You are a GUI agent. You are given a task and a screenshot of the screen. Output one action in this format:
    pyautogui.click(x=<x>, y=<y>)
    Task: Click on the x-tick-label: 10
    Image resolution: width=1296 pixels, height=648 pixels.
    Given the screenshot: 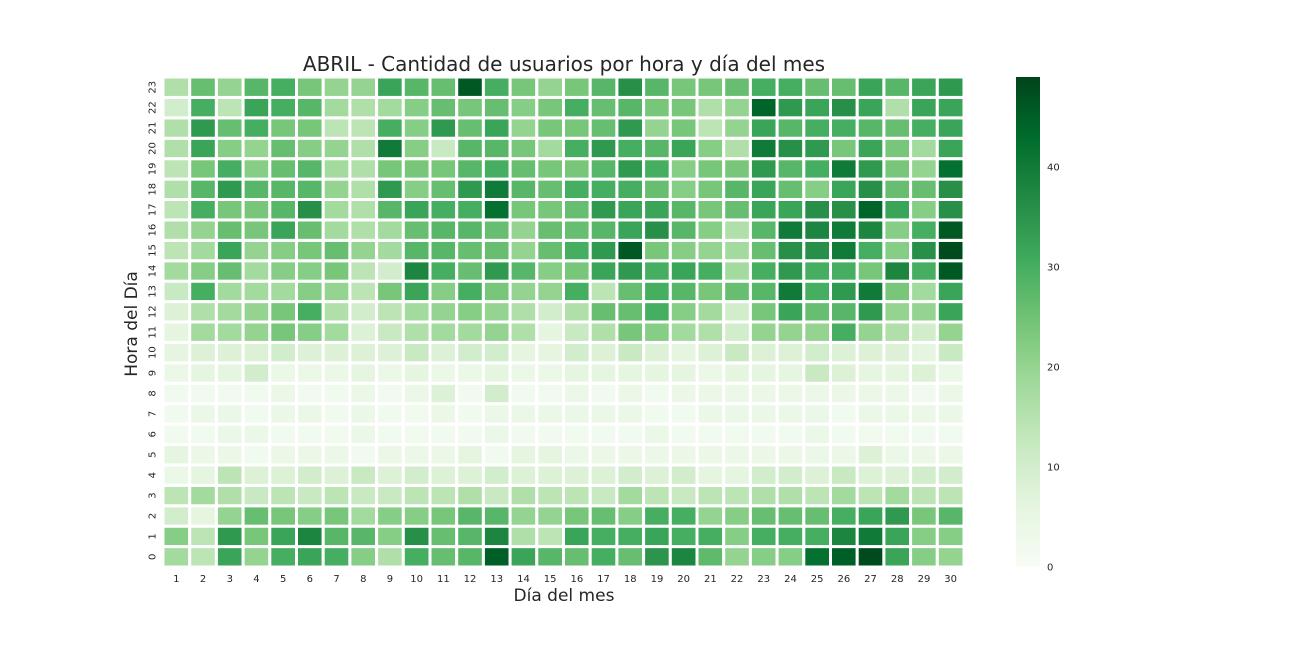 What is the action you would take?
    pyautogui.click(x=416, y=579)
    